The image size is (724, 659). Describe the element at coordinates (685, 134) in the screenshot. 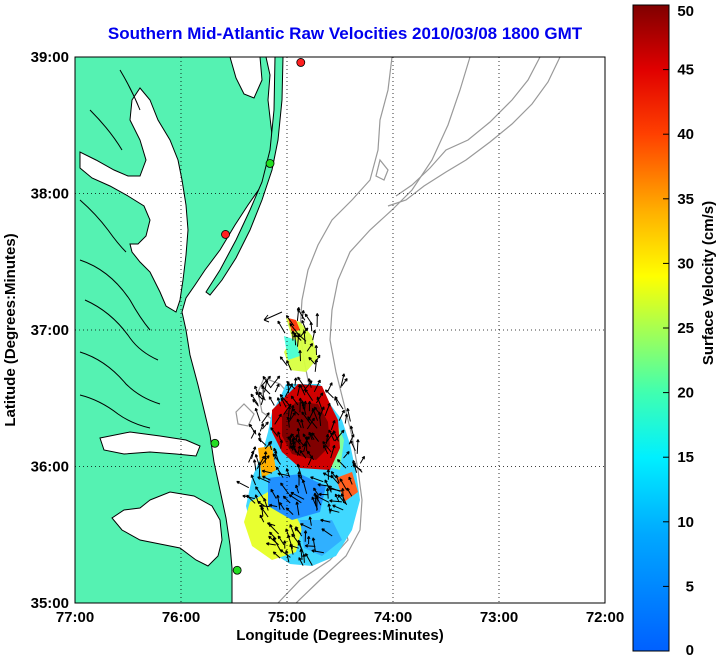

I see `colorbar-tick-label: 40` at that location.